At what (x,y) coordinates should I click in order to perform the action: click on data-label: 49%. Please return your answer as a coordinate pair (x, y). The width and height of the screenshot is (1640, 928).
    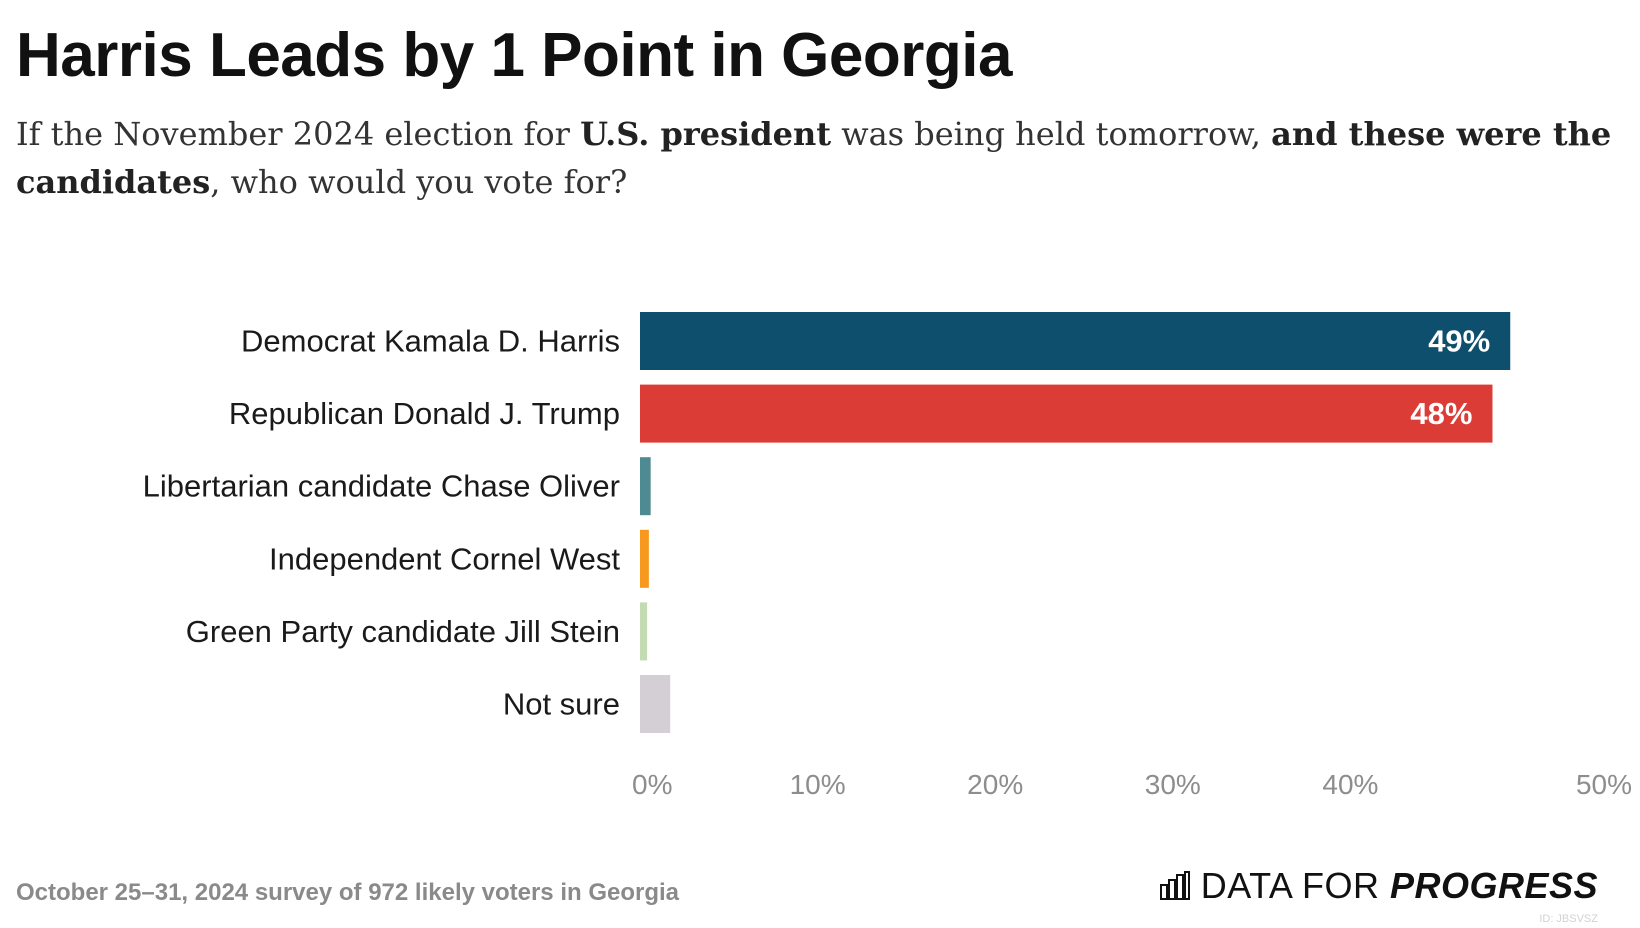
    Looking at the image, I should click on (1459, 341).